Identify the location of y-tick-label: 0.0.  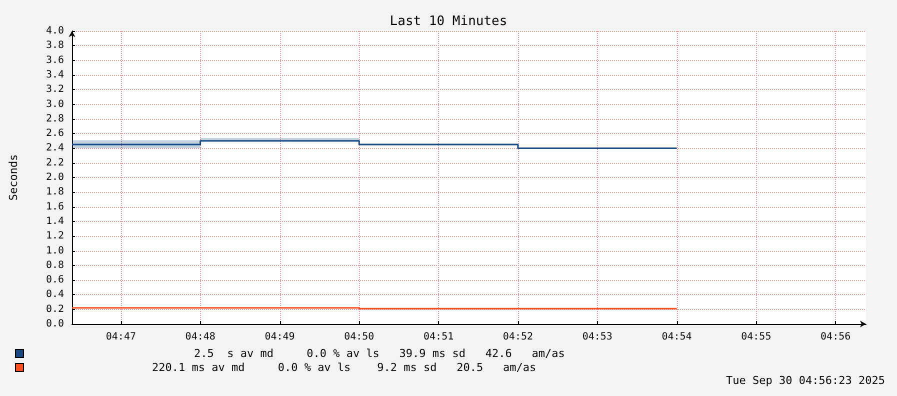
(55, 324).